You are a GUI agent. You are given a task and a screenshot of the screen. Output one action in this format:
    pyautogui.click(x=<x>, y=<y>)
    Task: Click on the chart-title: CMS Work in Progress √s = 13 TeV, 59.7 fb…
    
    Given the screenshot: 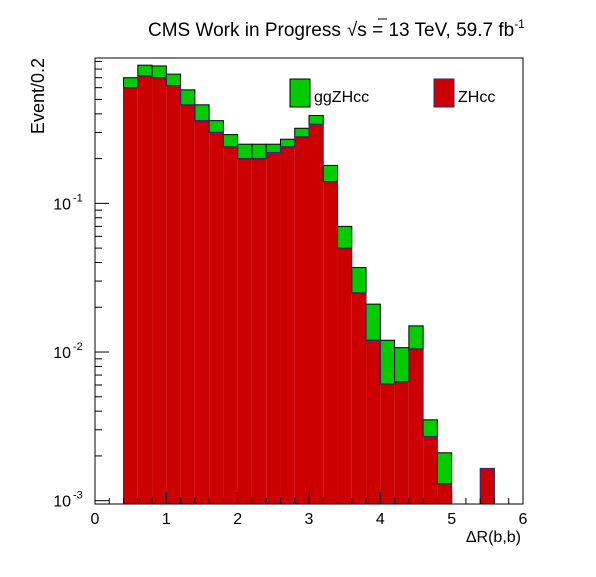 What is the action you would take?
    pyautogui.click(x=336, y=29)
    